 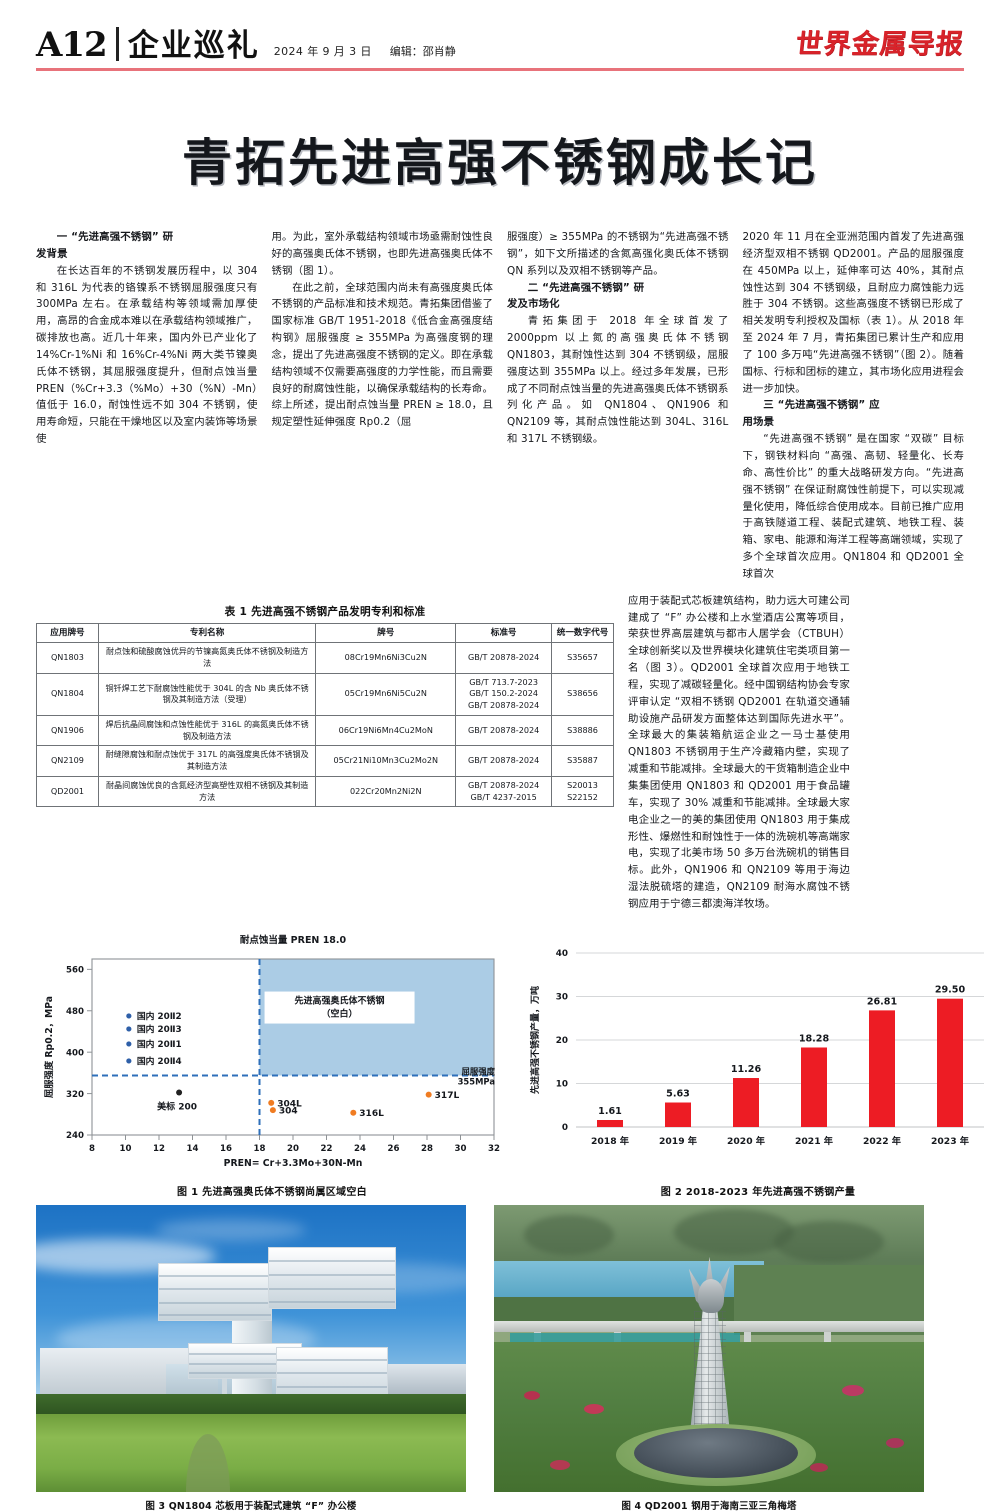 What do you see at coordinates (827, 1340) in the screenshot?
I see `bridge-pier` at bounding box center [827, 1340].